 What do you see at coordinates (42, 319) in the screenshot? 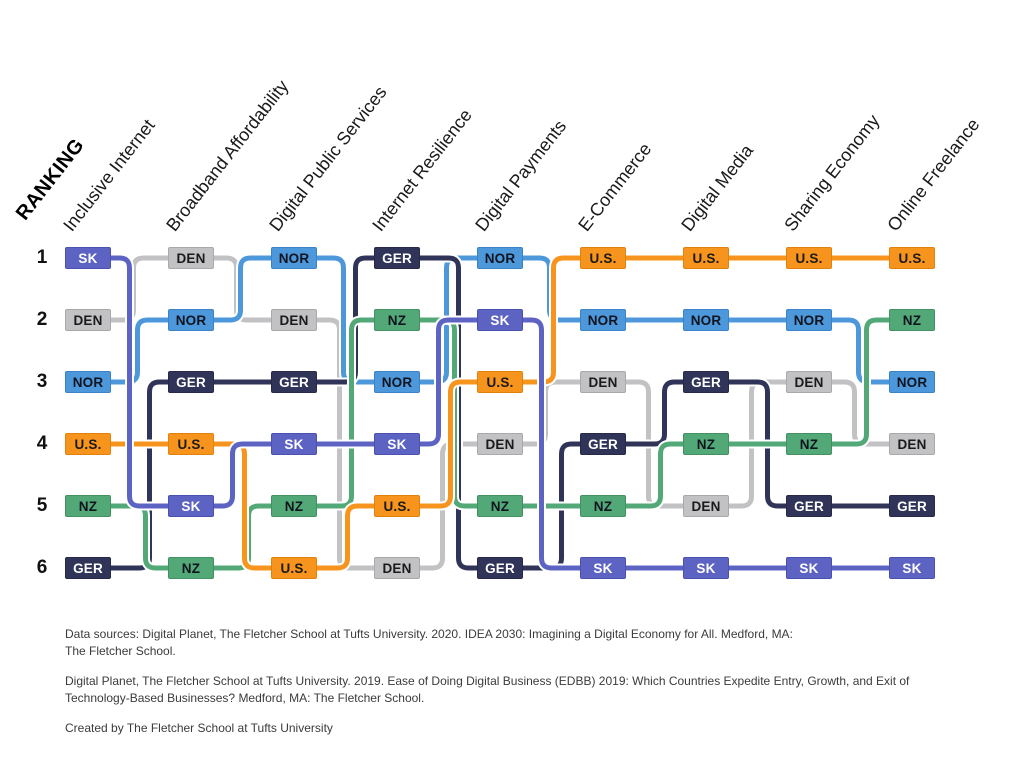
I see `rank-number-2: 2` at bounding box center [42, 319].